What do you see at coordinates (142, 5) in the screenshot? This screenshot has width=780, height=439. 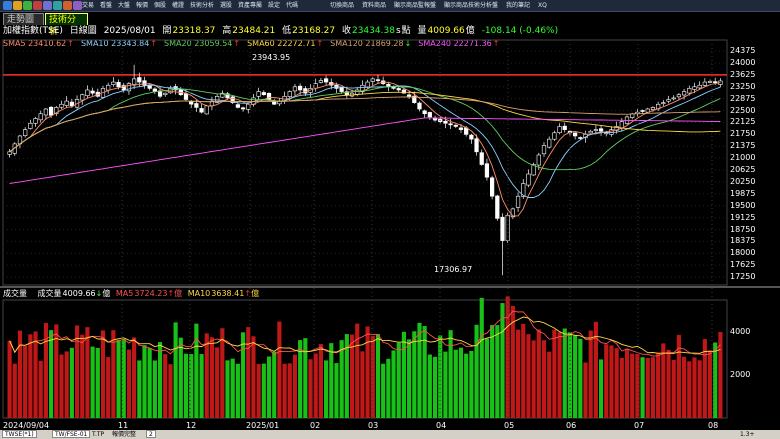 I see `menu-item: 報價` at bounding box center [142, 5].